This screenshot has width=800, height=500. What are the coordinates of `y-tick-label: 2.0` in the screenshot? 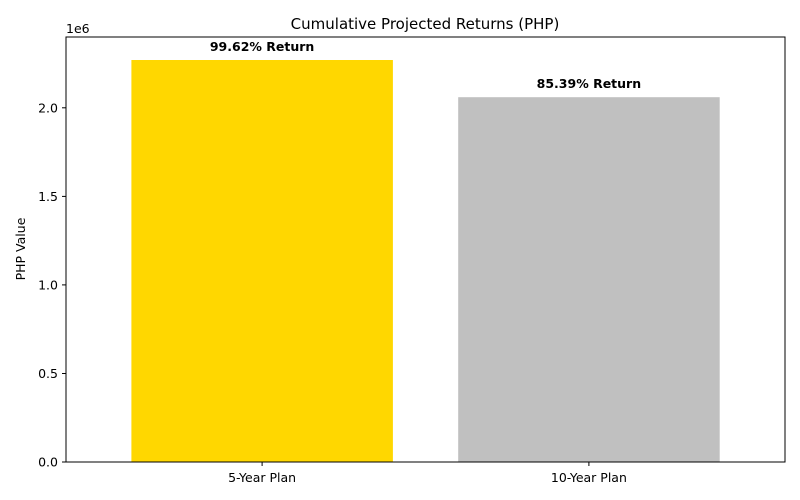 It's located at (48, 107).